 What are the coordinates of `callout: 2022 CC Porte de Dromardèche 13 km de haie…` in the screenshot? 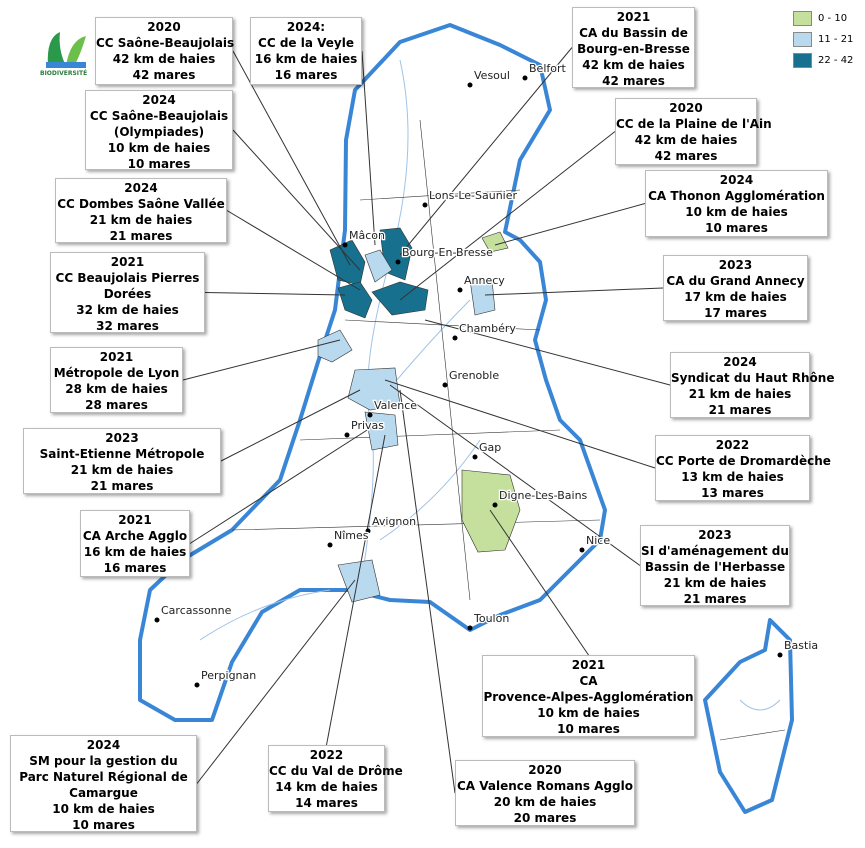 It's located at (743, 468).